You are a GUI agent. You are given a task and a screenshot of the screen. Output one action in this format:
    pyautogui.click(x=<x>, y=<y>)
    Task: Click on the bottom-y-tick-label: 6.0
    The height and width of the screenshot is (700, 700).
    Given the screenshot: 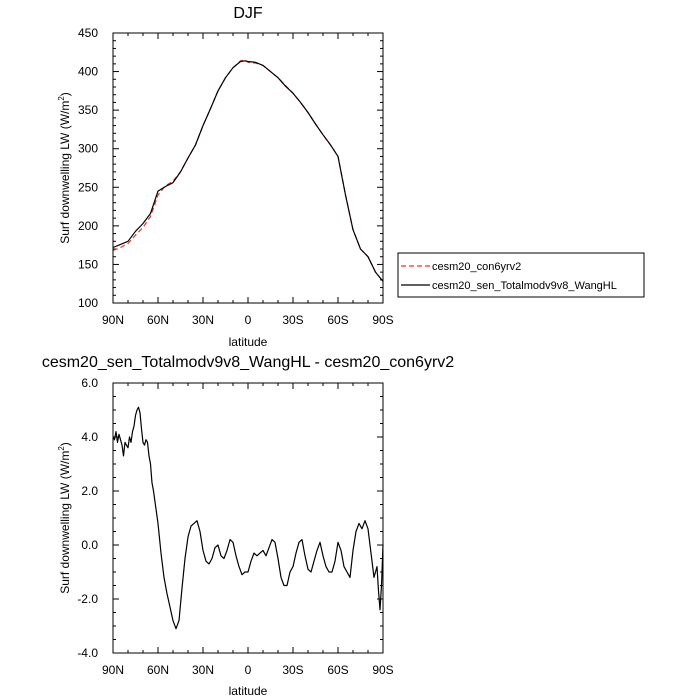 What is the action you would take?
    pyautogui.click(x=89, y=383)
    